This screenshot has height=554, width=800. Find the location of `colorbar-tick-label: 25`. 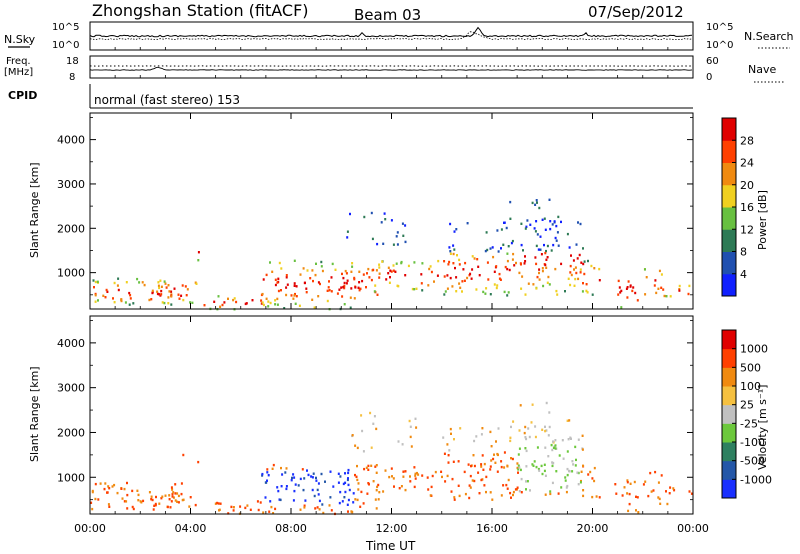

colorbar-tick-label: 25 is located at coordinates (747, 405).